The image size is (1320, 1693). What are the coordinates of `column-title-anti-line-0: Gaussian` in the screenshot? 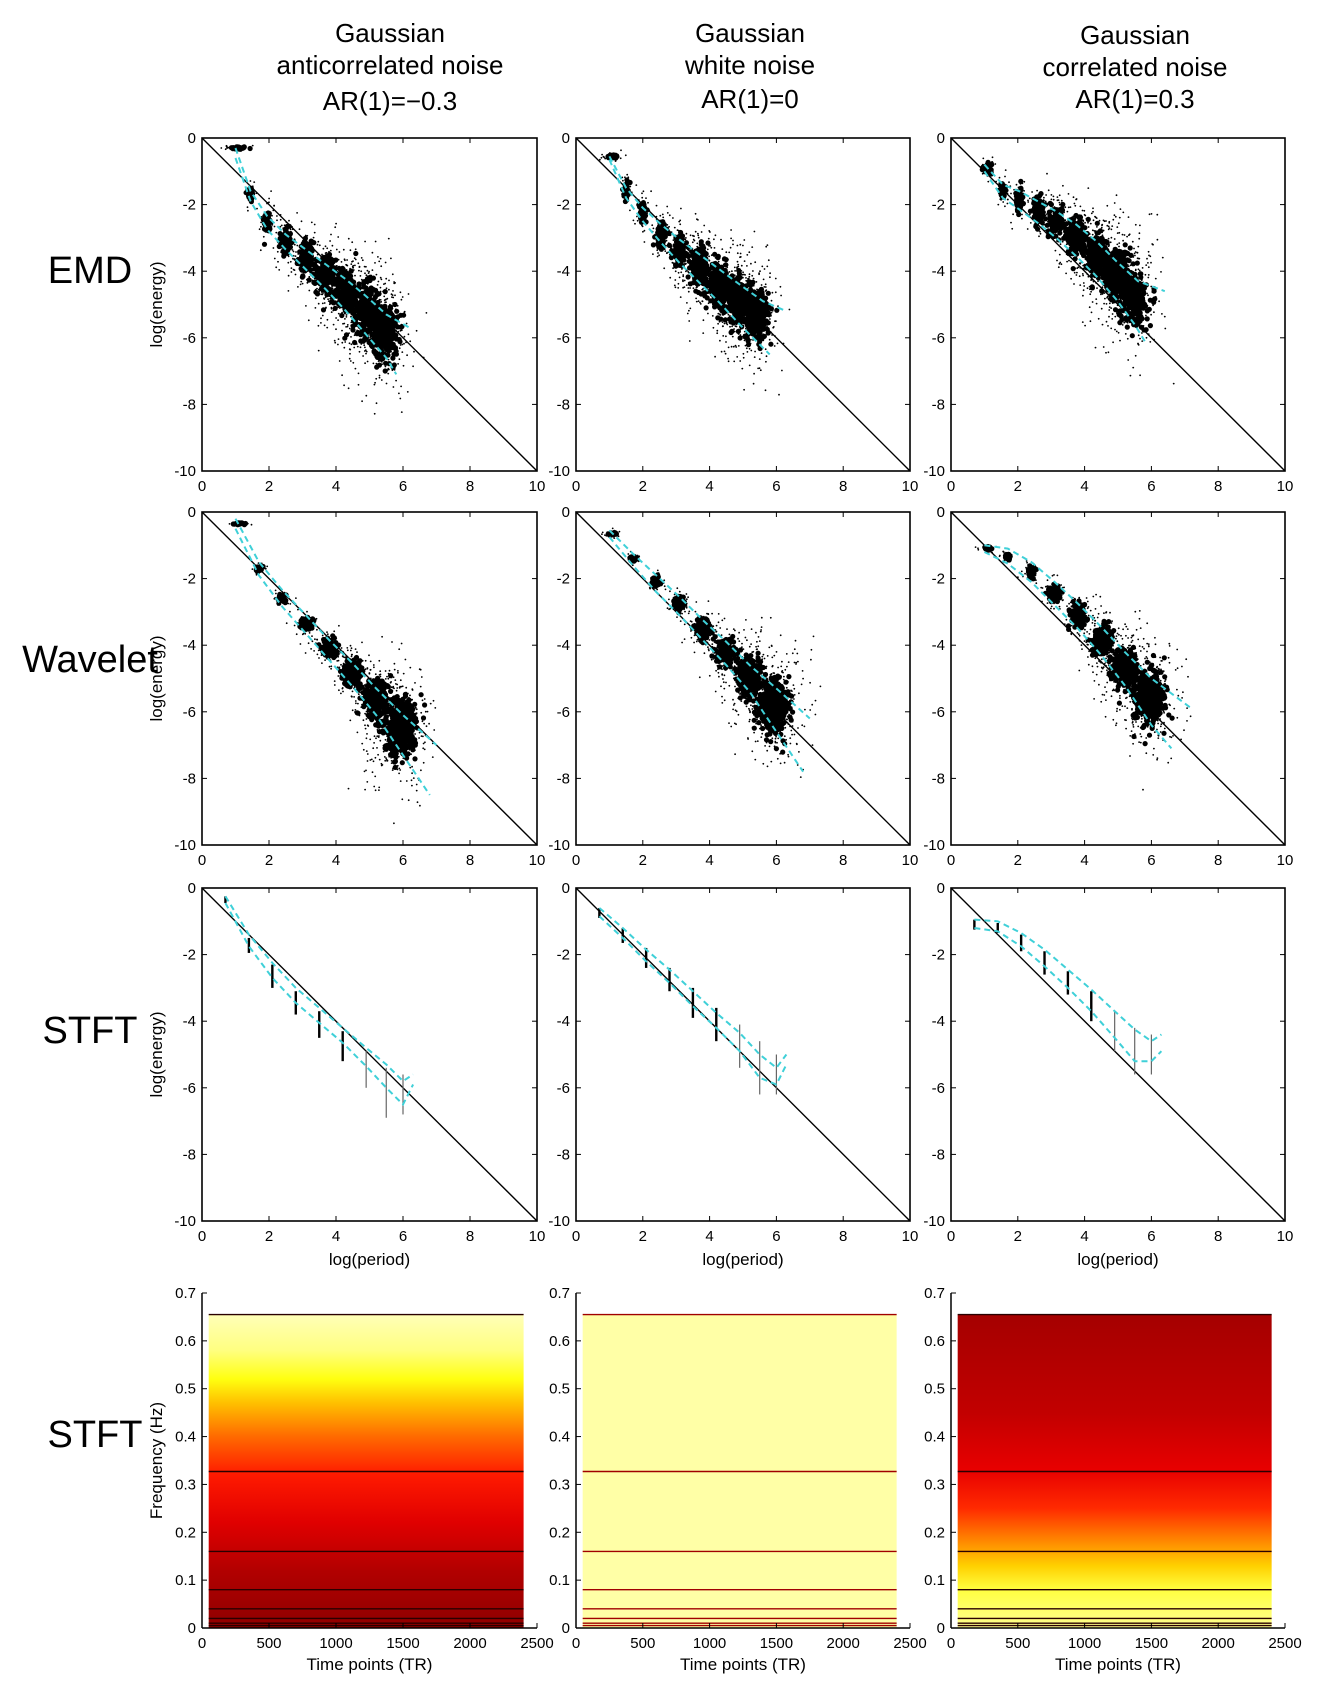 It's located at (390, 33).